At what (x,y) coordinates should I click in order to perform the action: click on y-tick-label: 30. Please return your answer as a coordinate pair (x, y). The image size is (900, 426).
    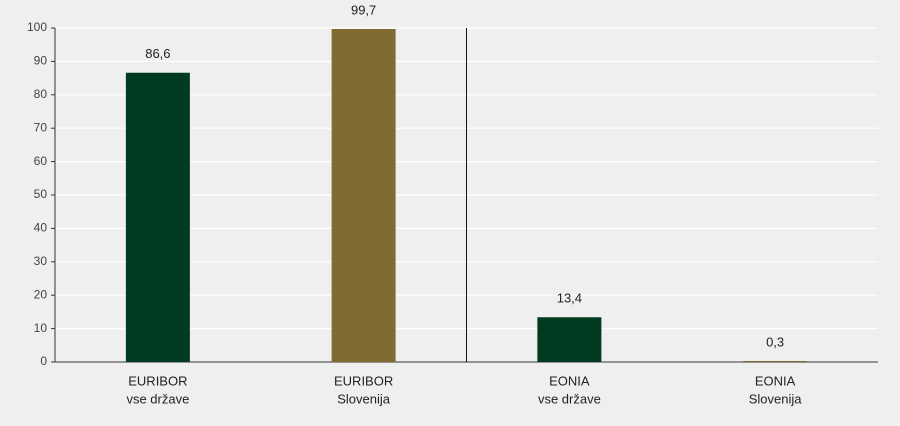
    Looking at the image, I should click on (41, 261).